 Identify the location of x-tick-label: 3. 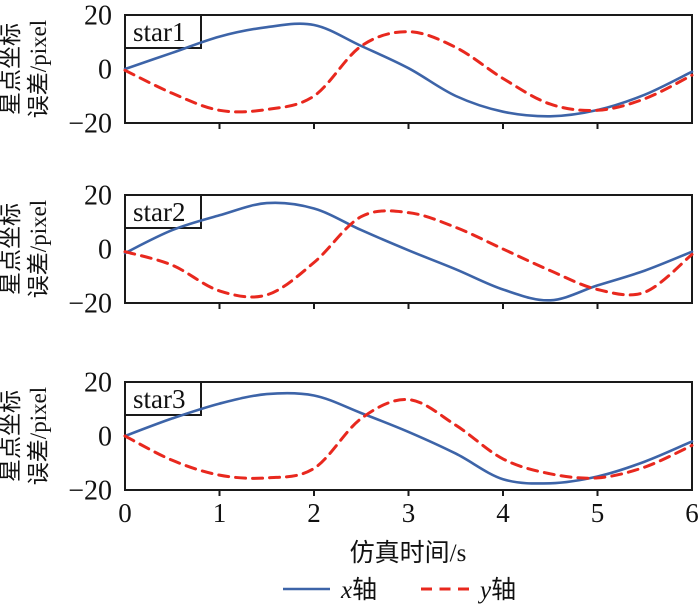
(409, 513).